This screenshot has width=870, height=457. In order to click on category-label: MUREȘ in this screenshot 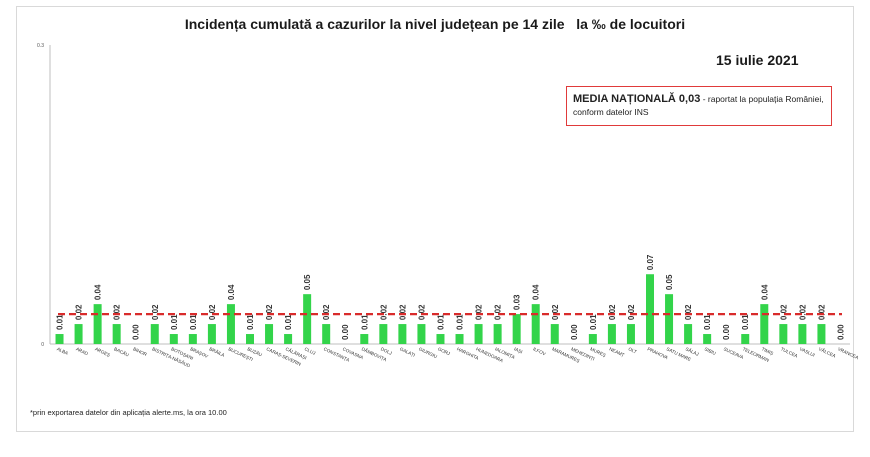, I will do `click(597, 352)`.